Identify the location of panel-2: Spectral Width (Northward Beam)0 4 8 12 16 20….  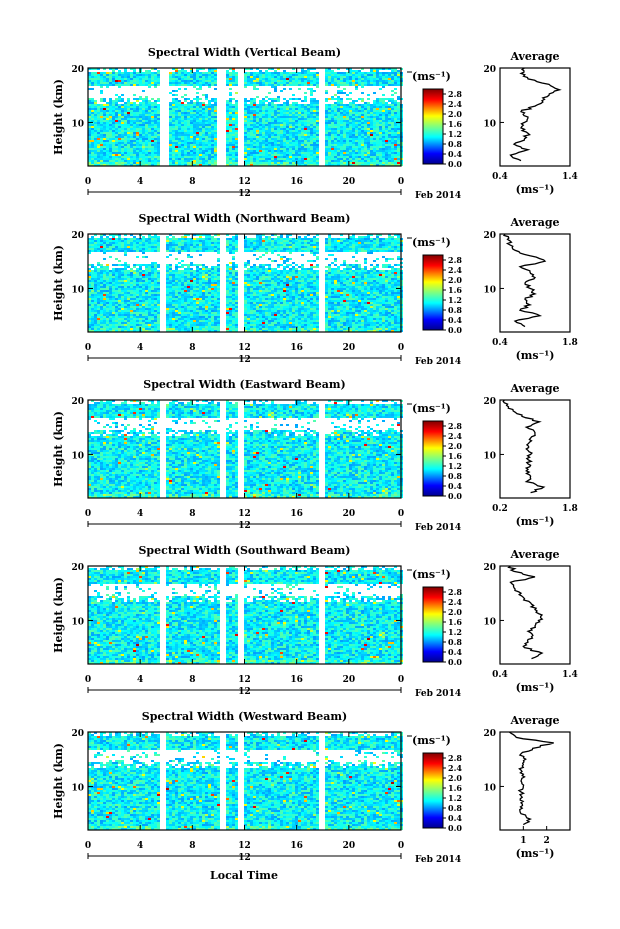
(315, 289).